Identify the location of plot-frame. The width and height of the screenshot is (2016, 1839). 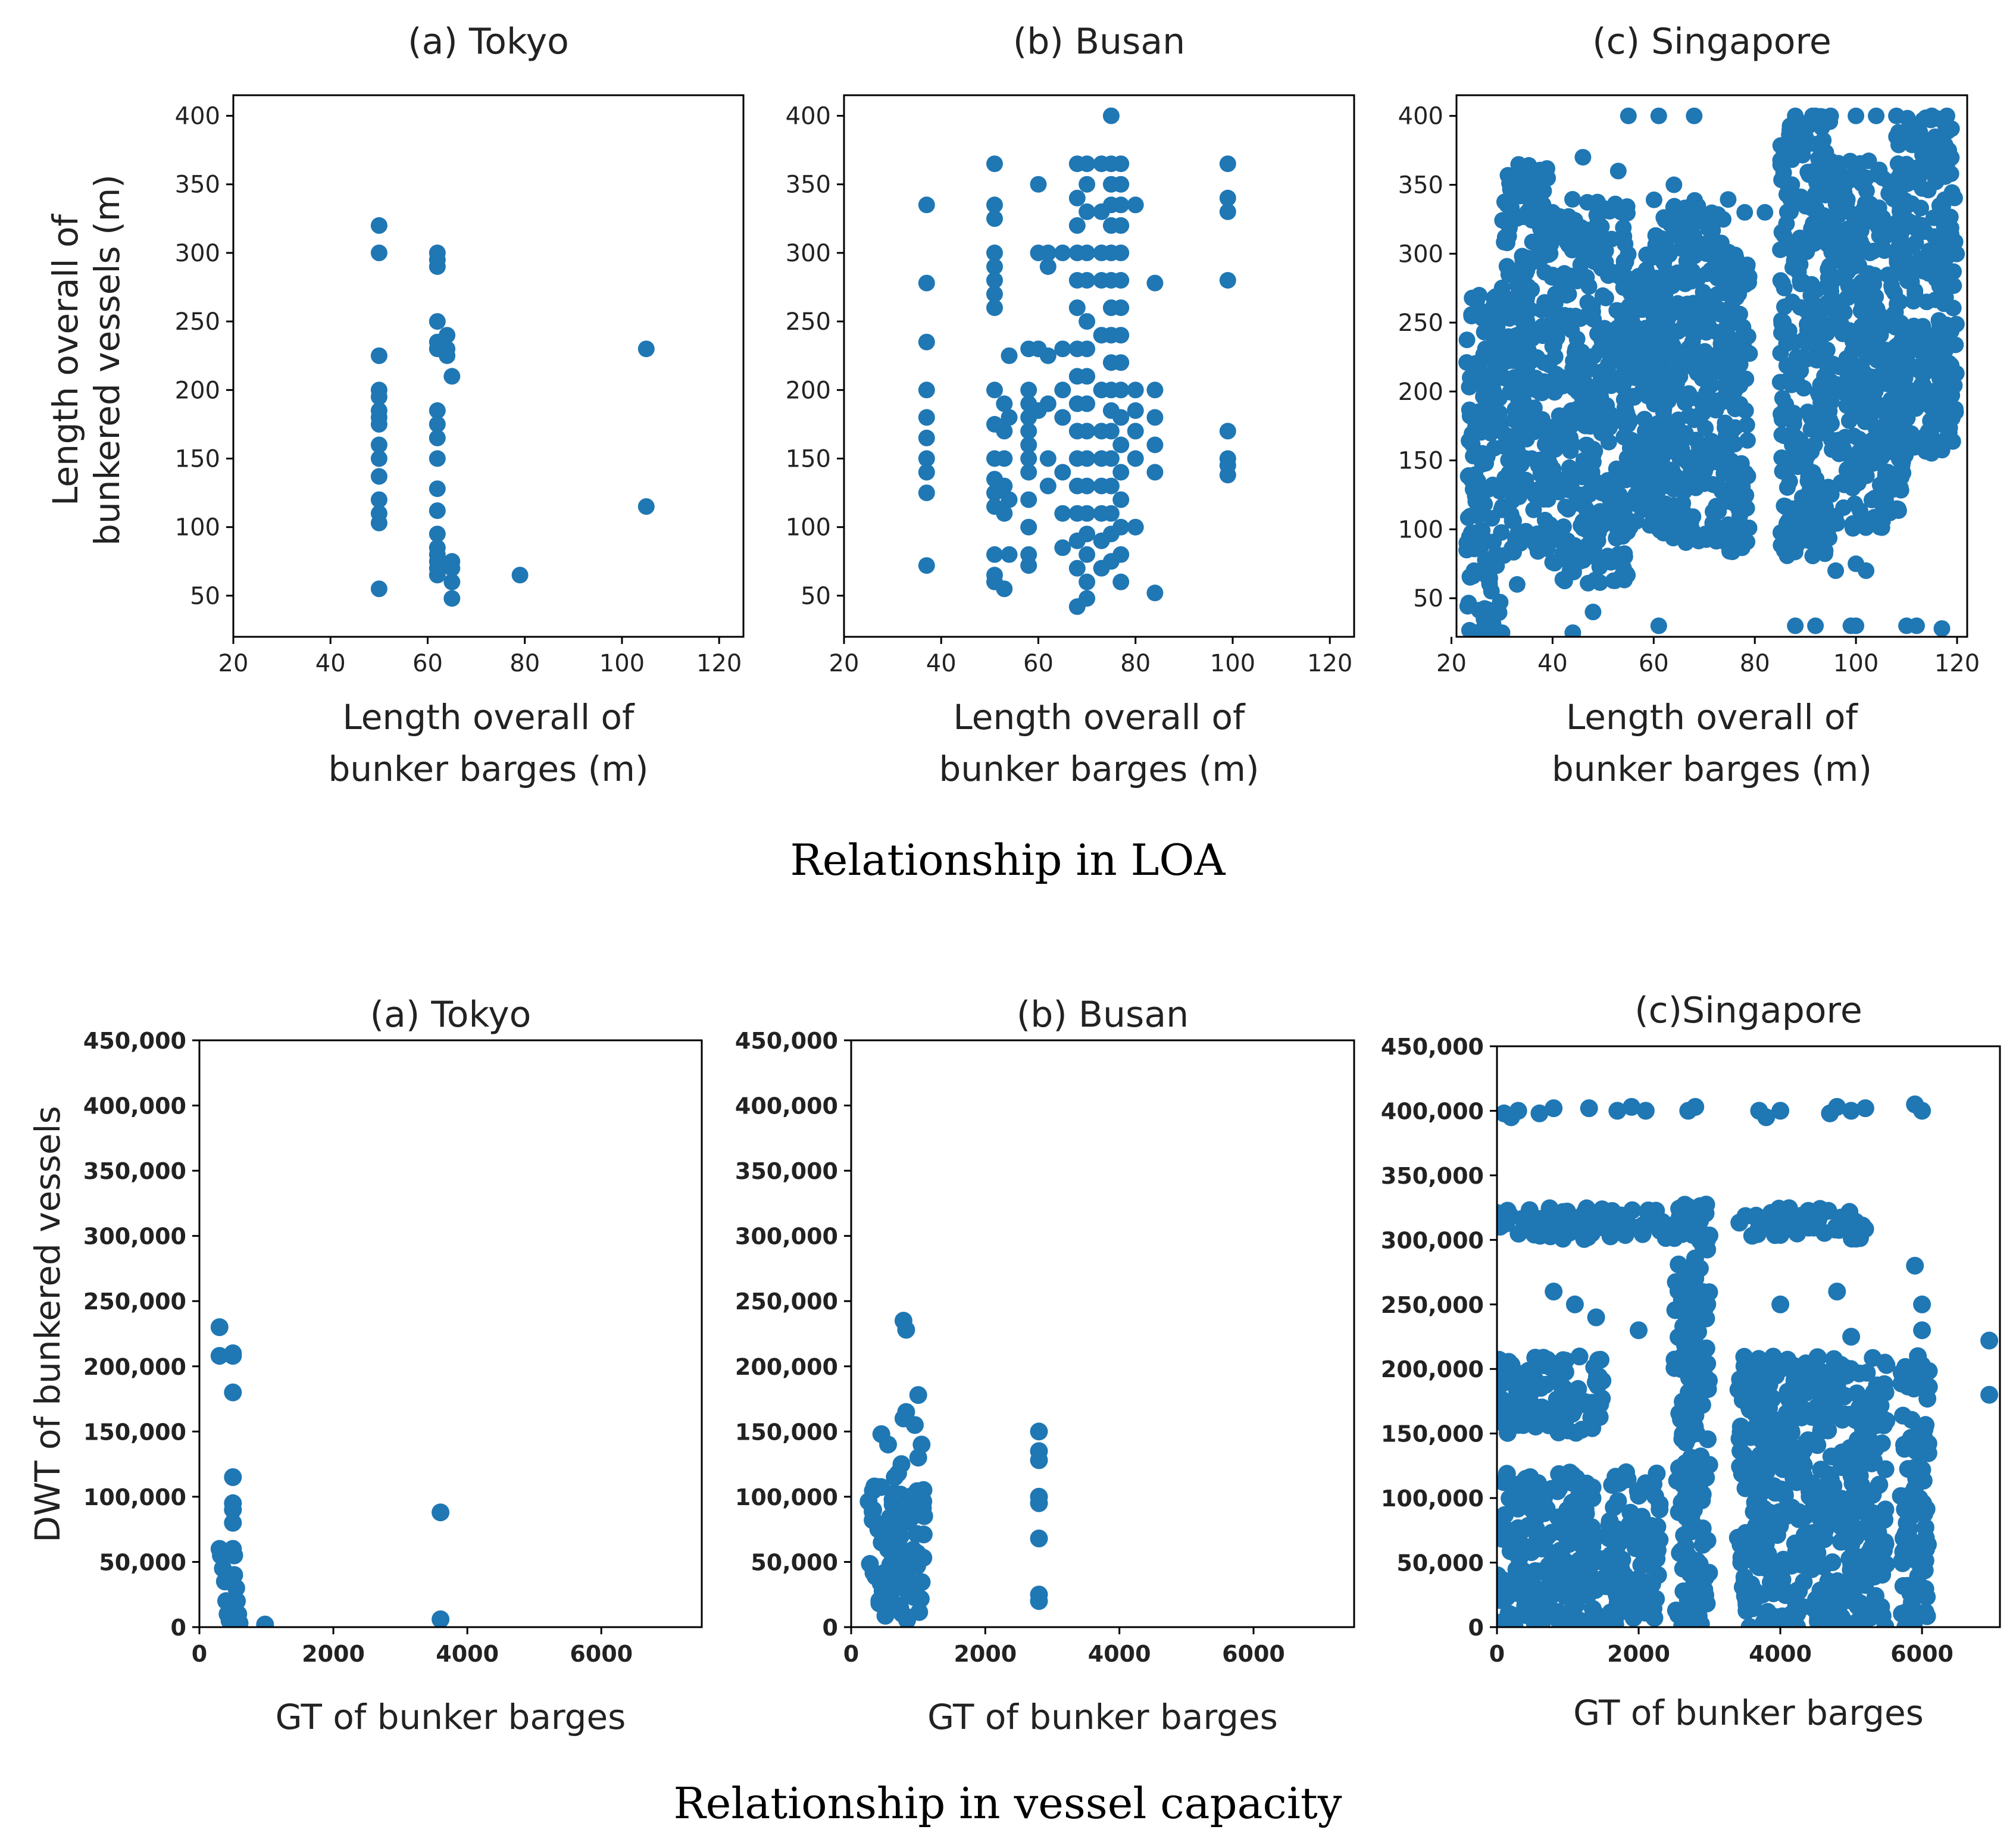
(450, 1333).